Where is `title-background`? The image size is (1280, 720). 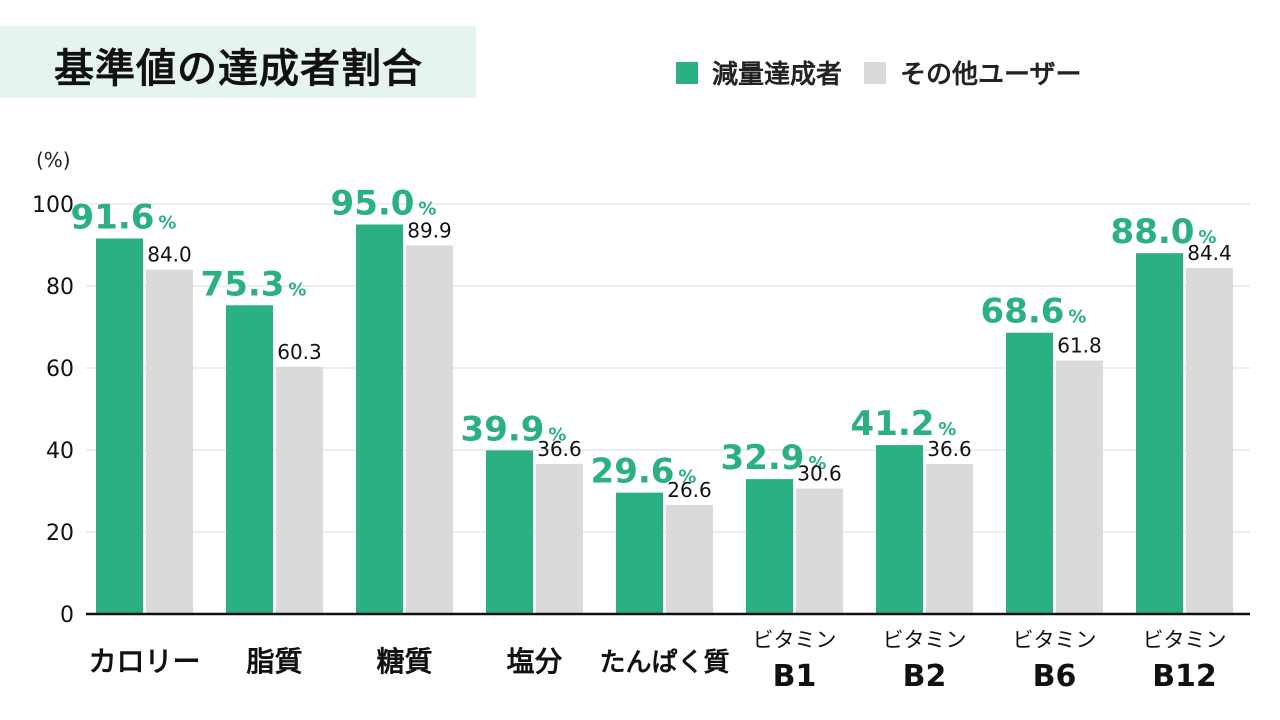 title-background is located at coordinates (238, 62).